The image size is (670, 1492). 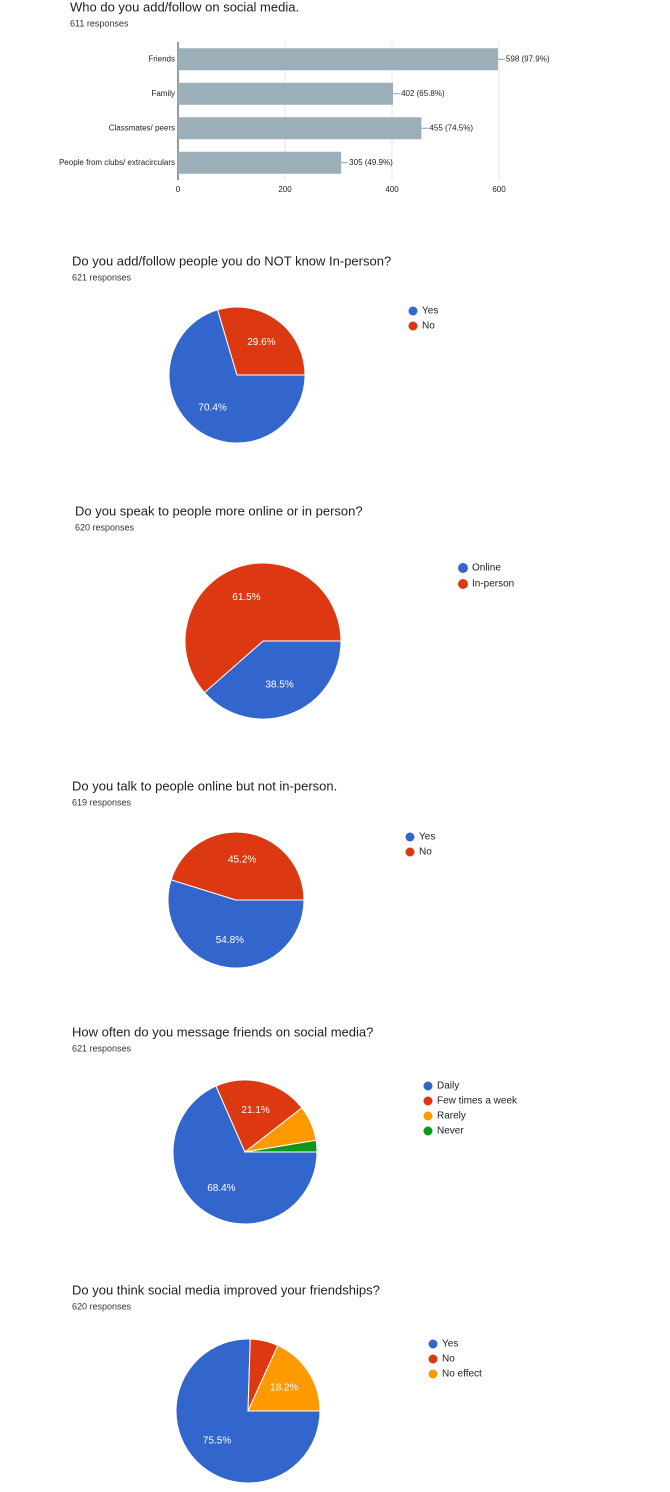 I want to click on y-tick-label: Friends, so click(x=161, y=58).